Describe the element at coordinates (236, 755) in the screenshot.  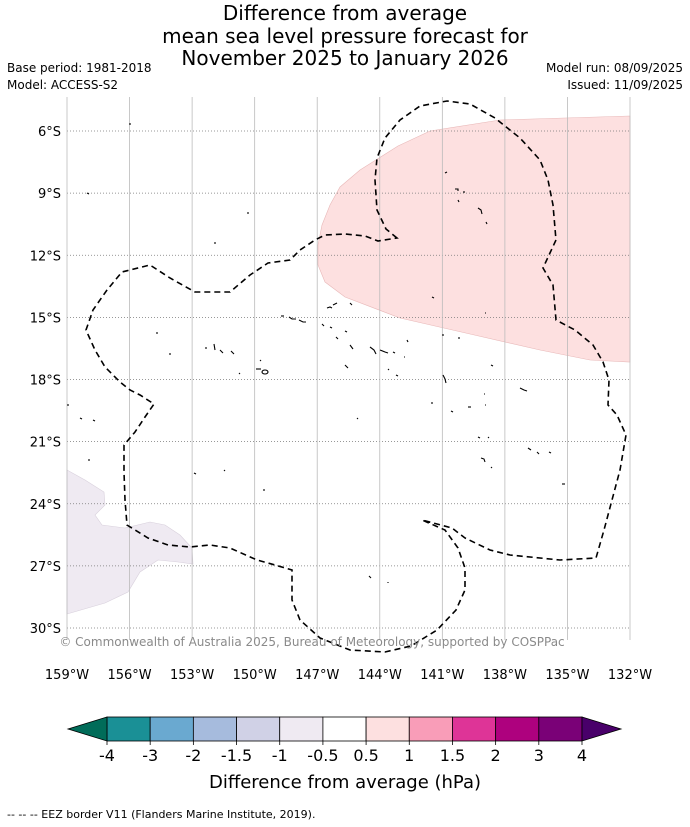
I see `colorbar-tick-label: -1.5` at that location.